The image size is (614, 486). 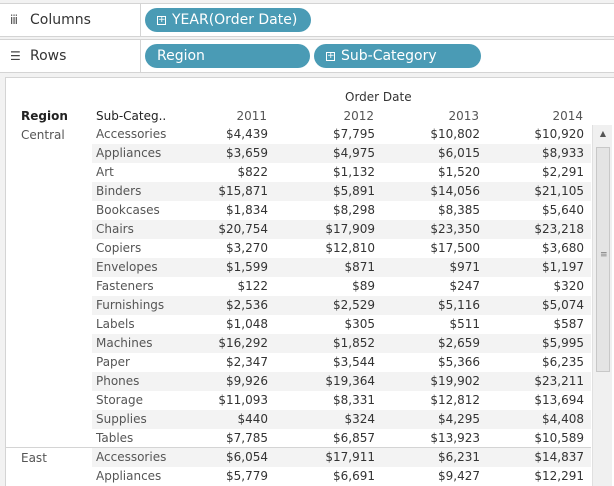 I want to click on year-header-2014: 2014, so click(x=567, y=116).